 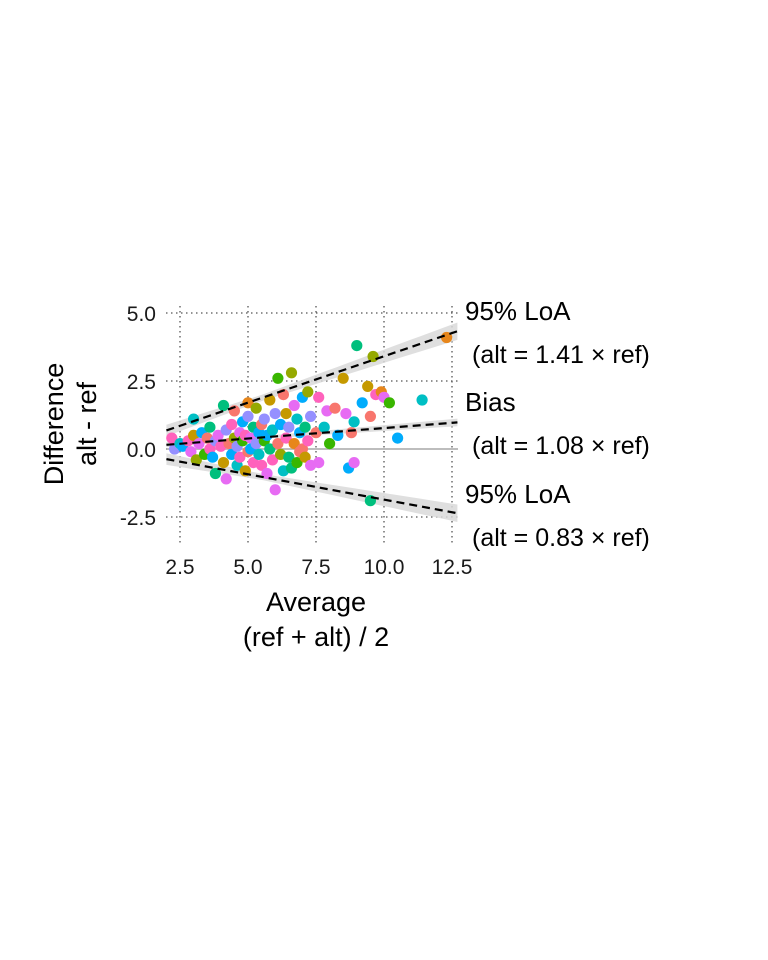 What do you see at coordinates (561, 355) in the screenshot?
I see `upper-loa-equation: (alt = 1.41 × ref)` at bounding box center [561, 355].